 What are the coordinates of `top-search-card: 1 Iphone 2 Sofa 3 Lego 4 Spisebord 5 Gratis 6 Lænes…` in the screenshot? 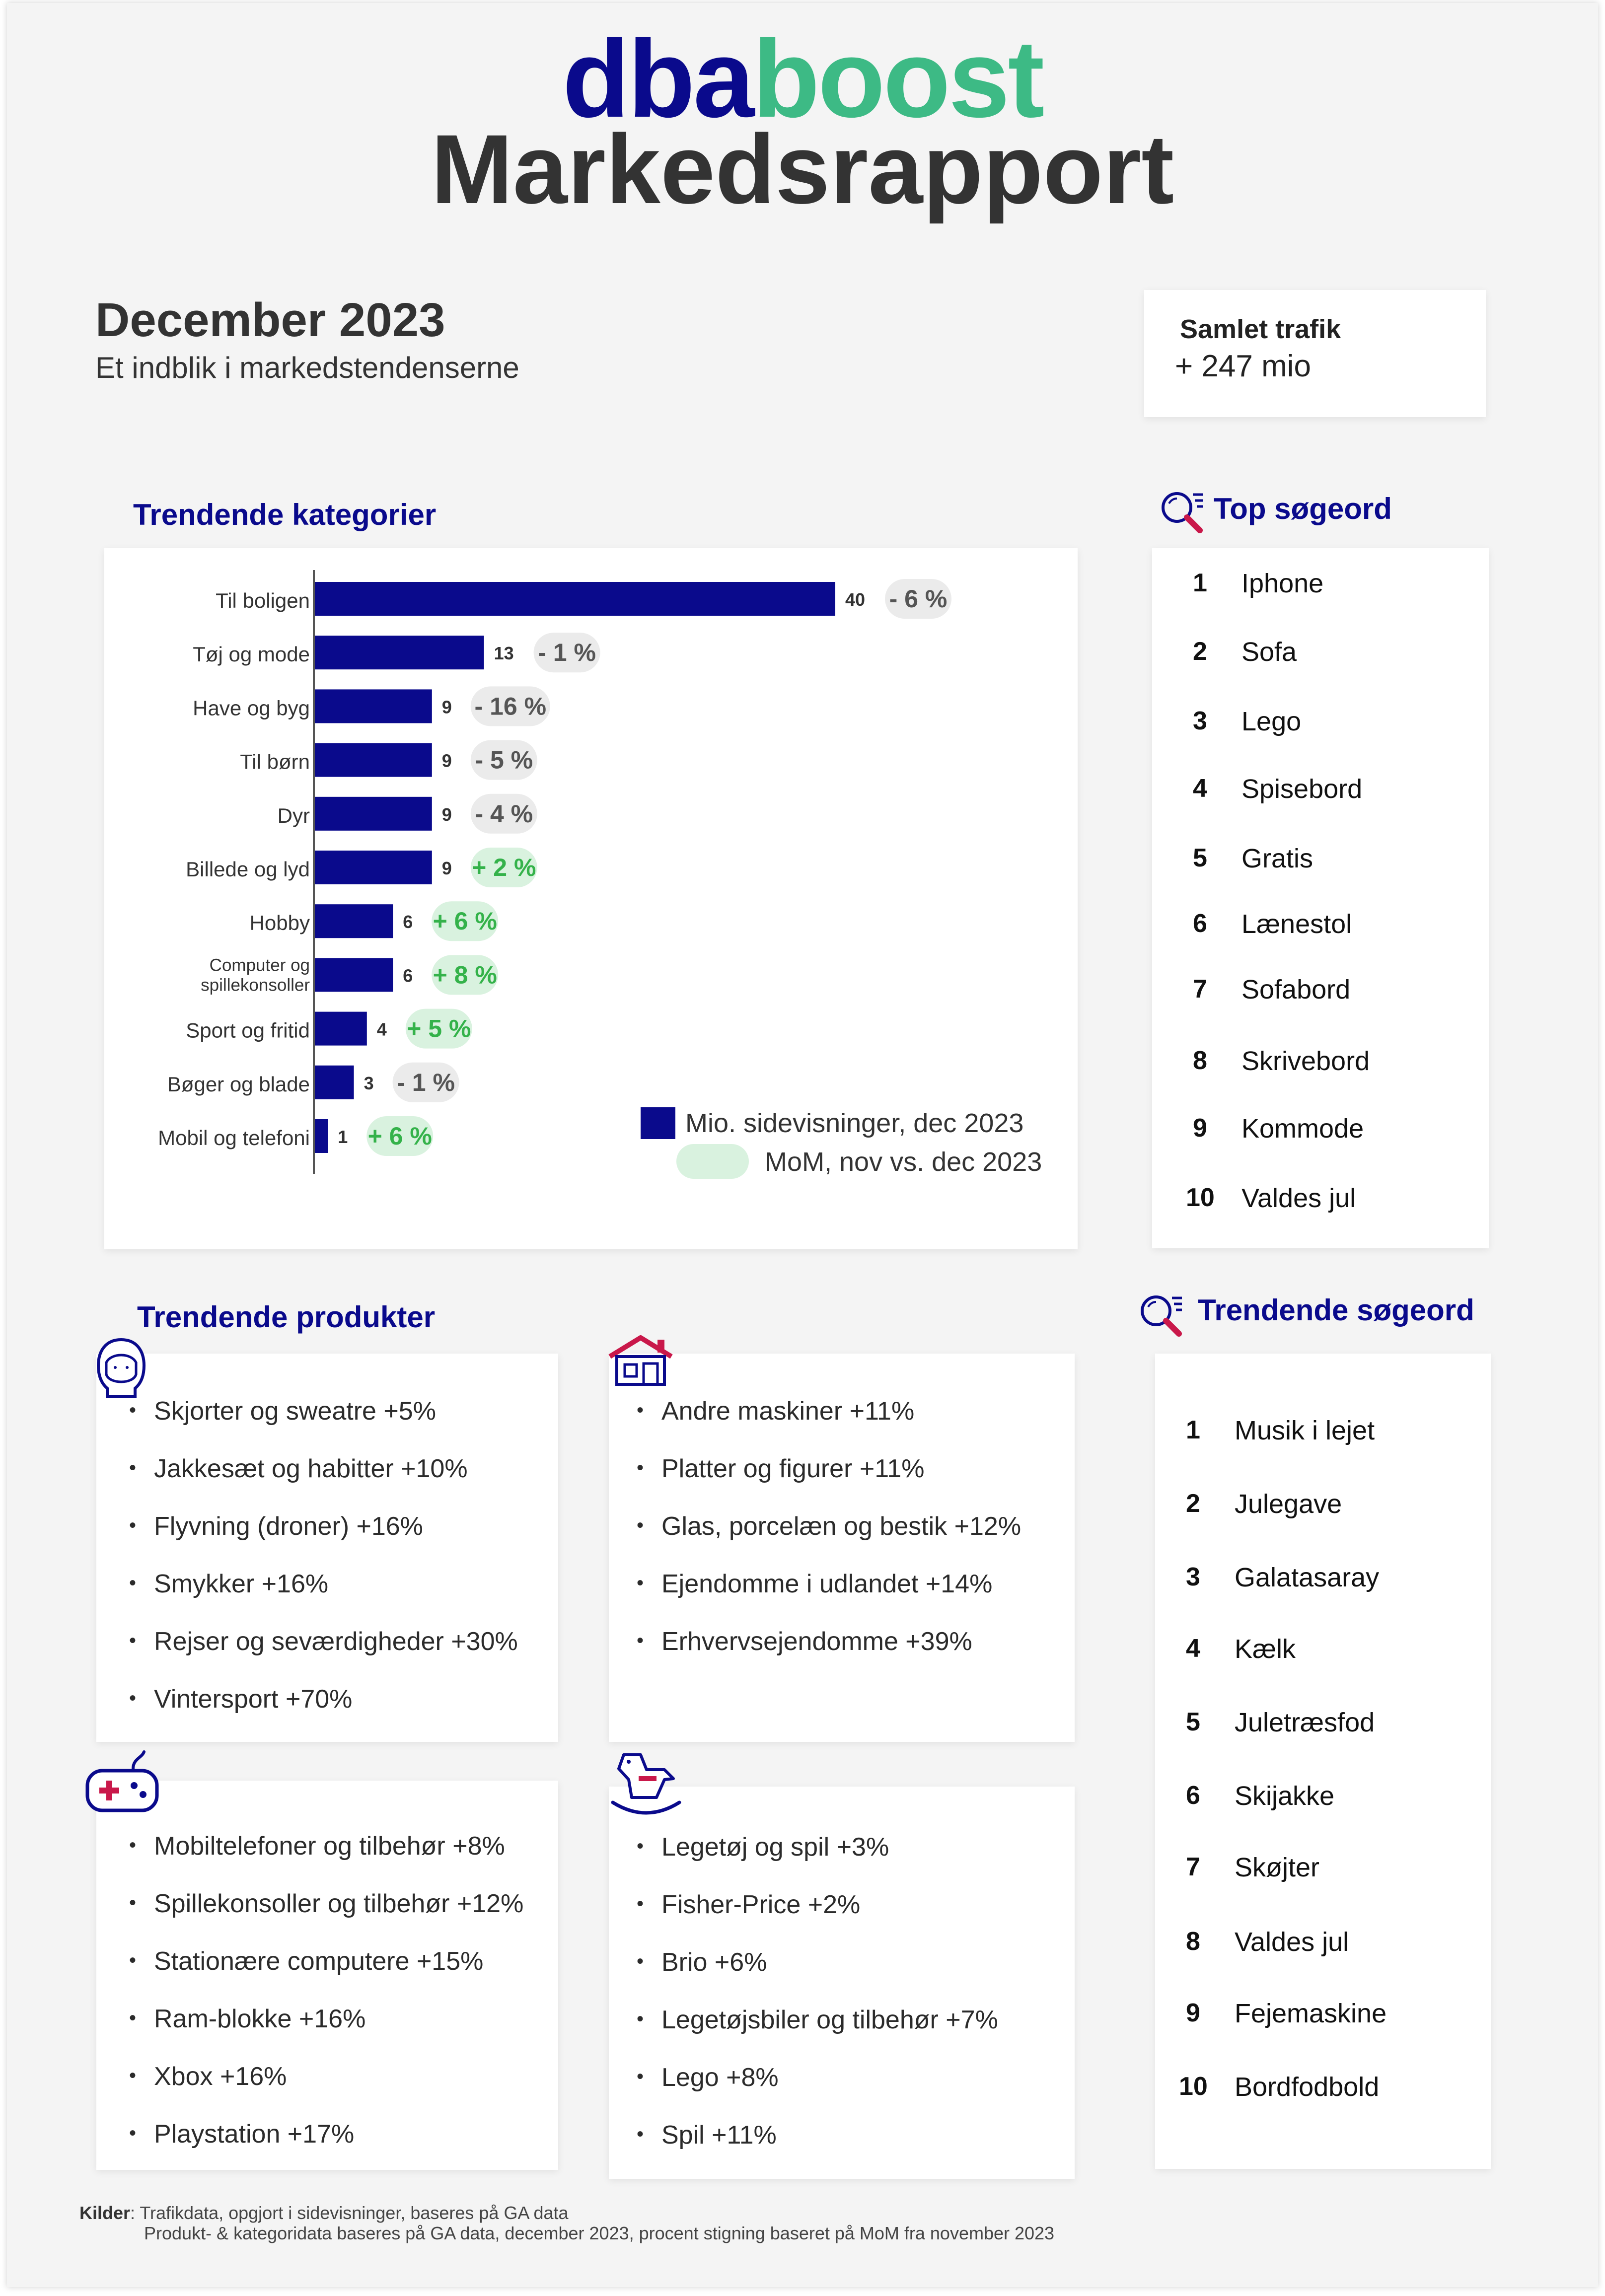 It's located at (1320, 898).